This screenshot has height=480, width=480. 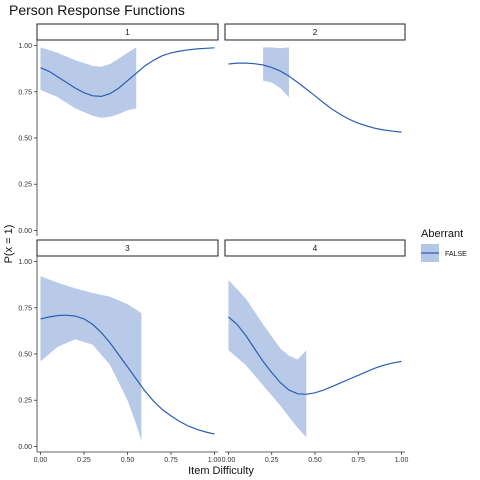 I want to click on chart-title: Person Response Functions, so click(x=97, y=10).